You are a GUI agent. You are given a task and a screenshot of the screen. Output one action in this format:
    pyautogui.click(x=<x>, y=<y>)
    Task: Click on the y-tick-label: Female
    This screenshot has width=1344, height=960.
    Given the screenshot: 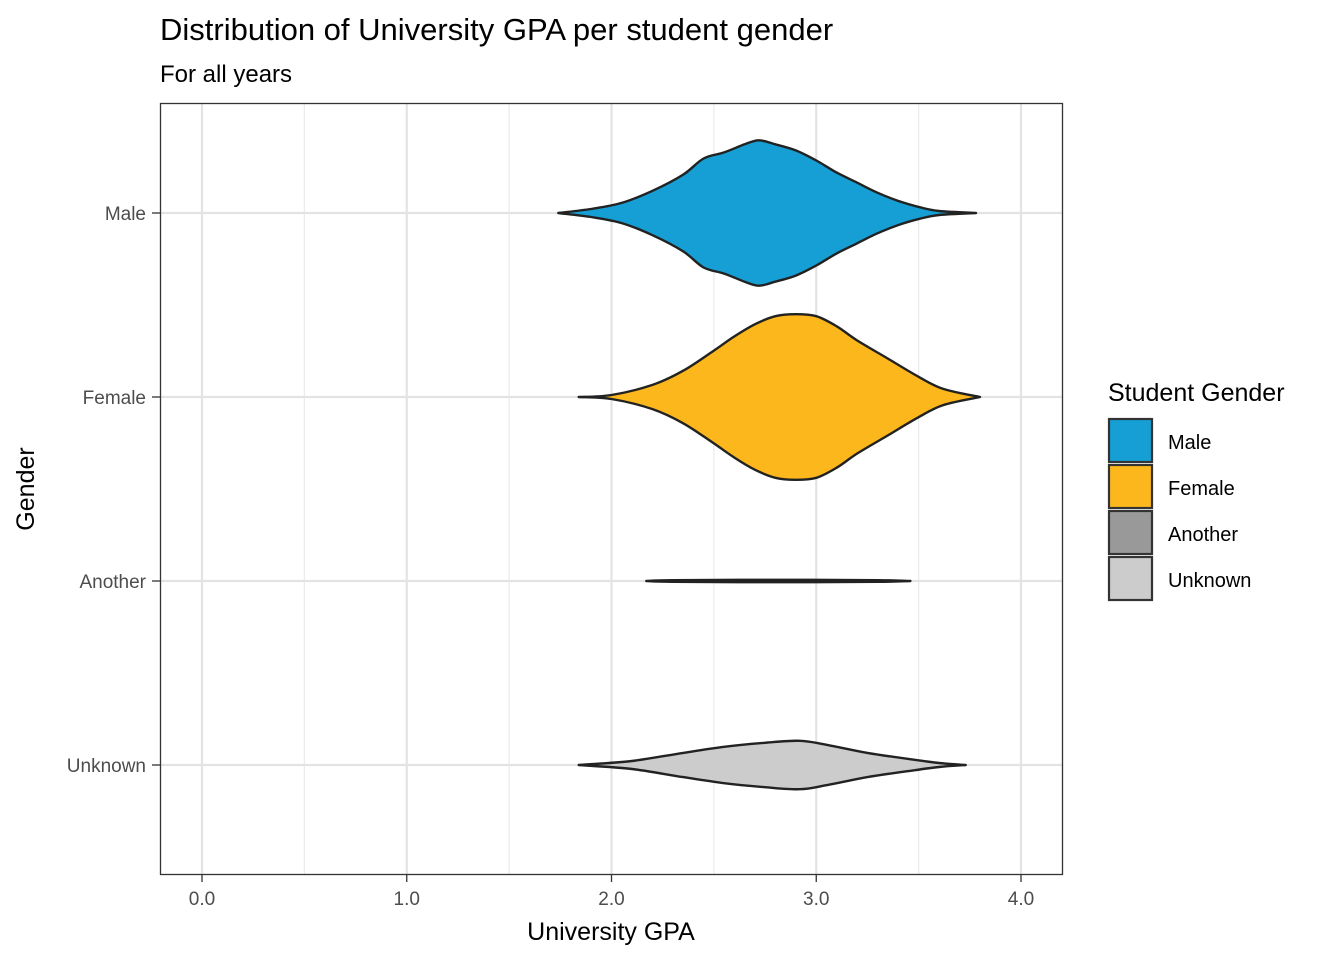 What is the action you would take?
    pyautogui.click(x=114, y=398)
    